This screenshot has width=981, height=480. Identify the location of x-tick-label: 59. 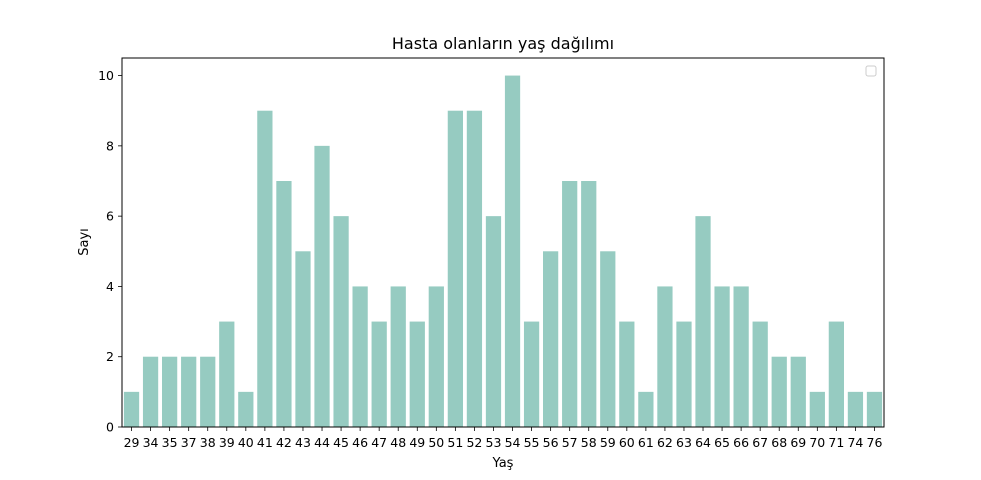
(608, 442).